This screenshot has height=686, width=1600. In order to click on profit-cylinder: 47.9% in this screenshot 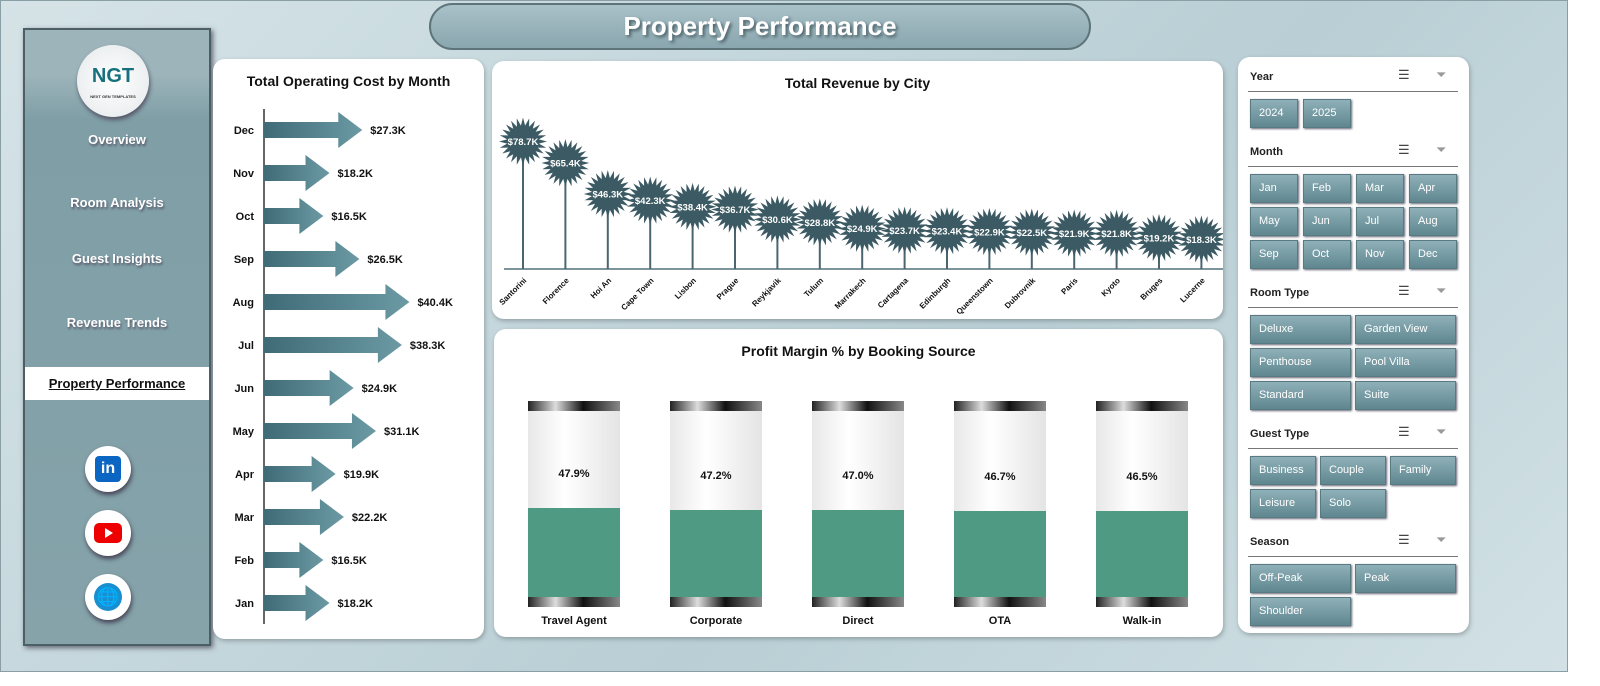, I will do `click(574, 504)`.